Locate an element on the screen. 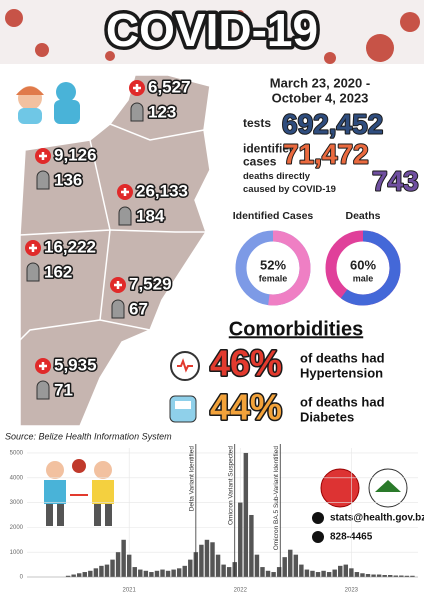 The image size is (424, 600). email: stats@health.gov.bz is located at coordinates (377, 518).